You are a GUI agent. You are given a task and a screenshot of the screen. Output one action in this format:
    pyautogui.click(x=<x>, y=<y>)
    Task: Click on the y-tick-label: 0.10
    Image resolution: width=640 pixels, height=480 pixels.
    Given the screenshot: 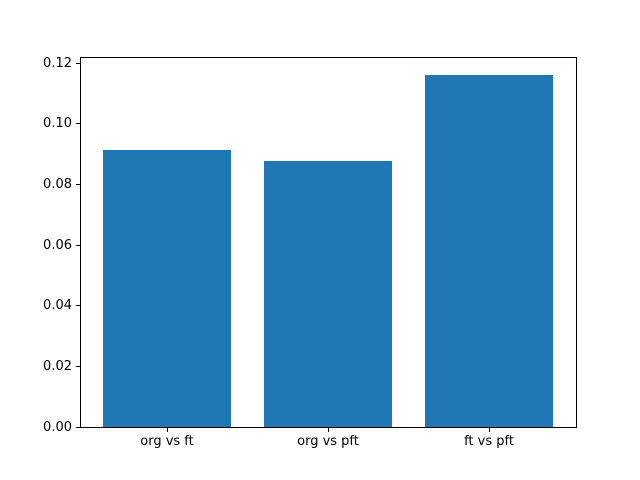 What is the action you would take?
    pyautogui.click(x=57, y=124)
    